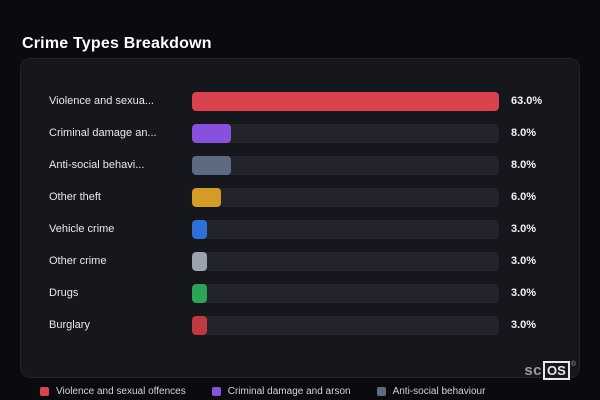 The height and width of the screenshot is (400, 600). I want to click on brand-logo: sc OS ®, so click(550, 370).